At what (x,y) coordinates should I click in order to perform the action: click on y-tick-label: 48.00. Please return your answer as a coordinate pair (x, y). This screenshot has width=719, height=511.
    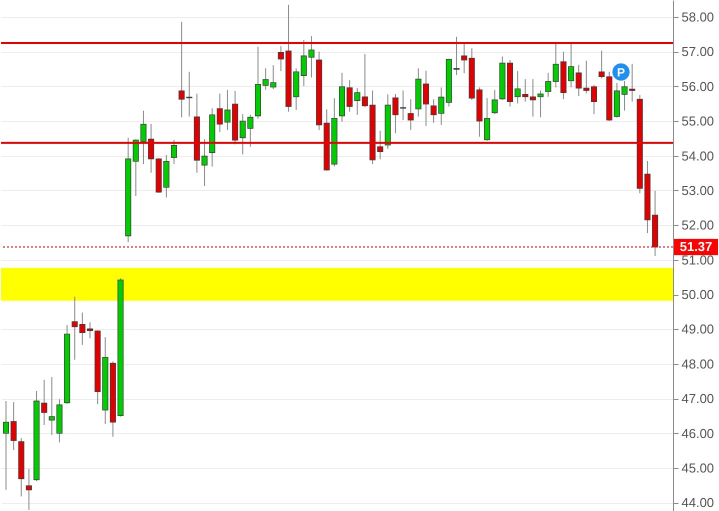
    Looking at the image, I should click on (698, 364).